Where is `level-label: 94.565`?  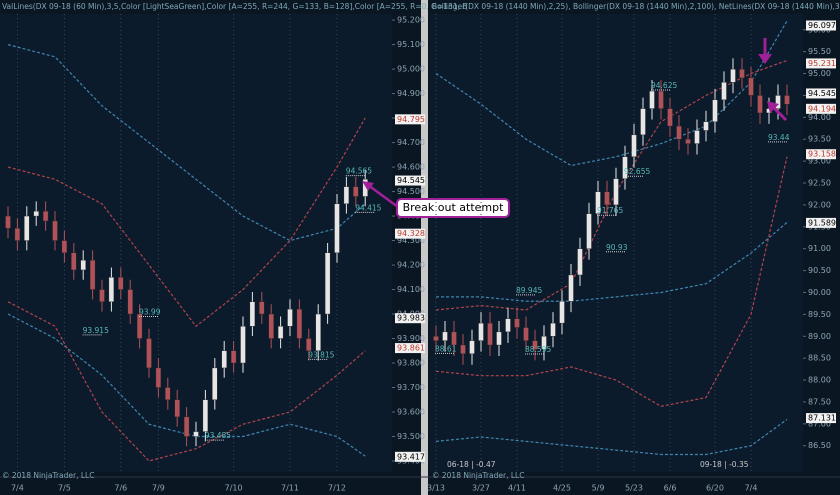
level-label: 94.565 is located at coordinates (359, 171).